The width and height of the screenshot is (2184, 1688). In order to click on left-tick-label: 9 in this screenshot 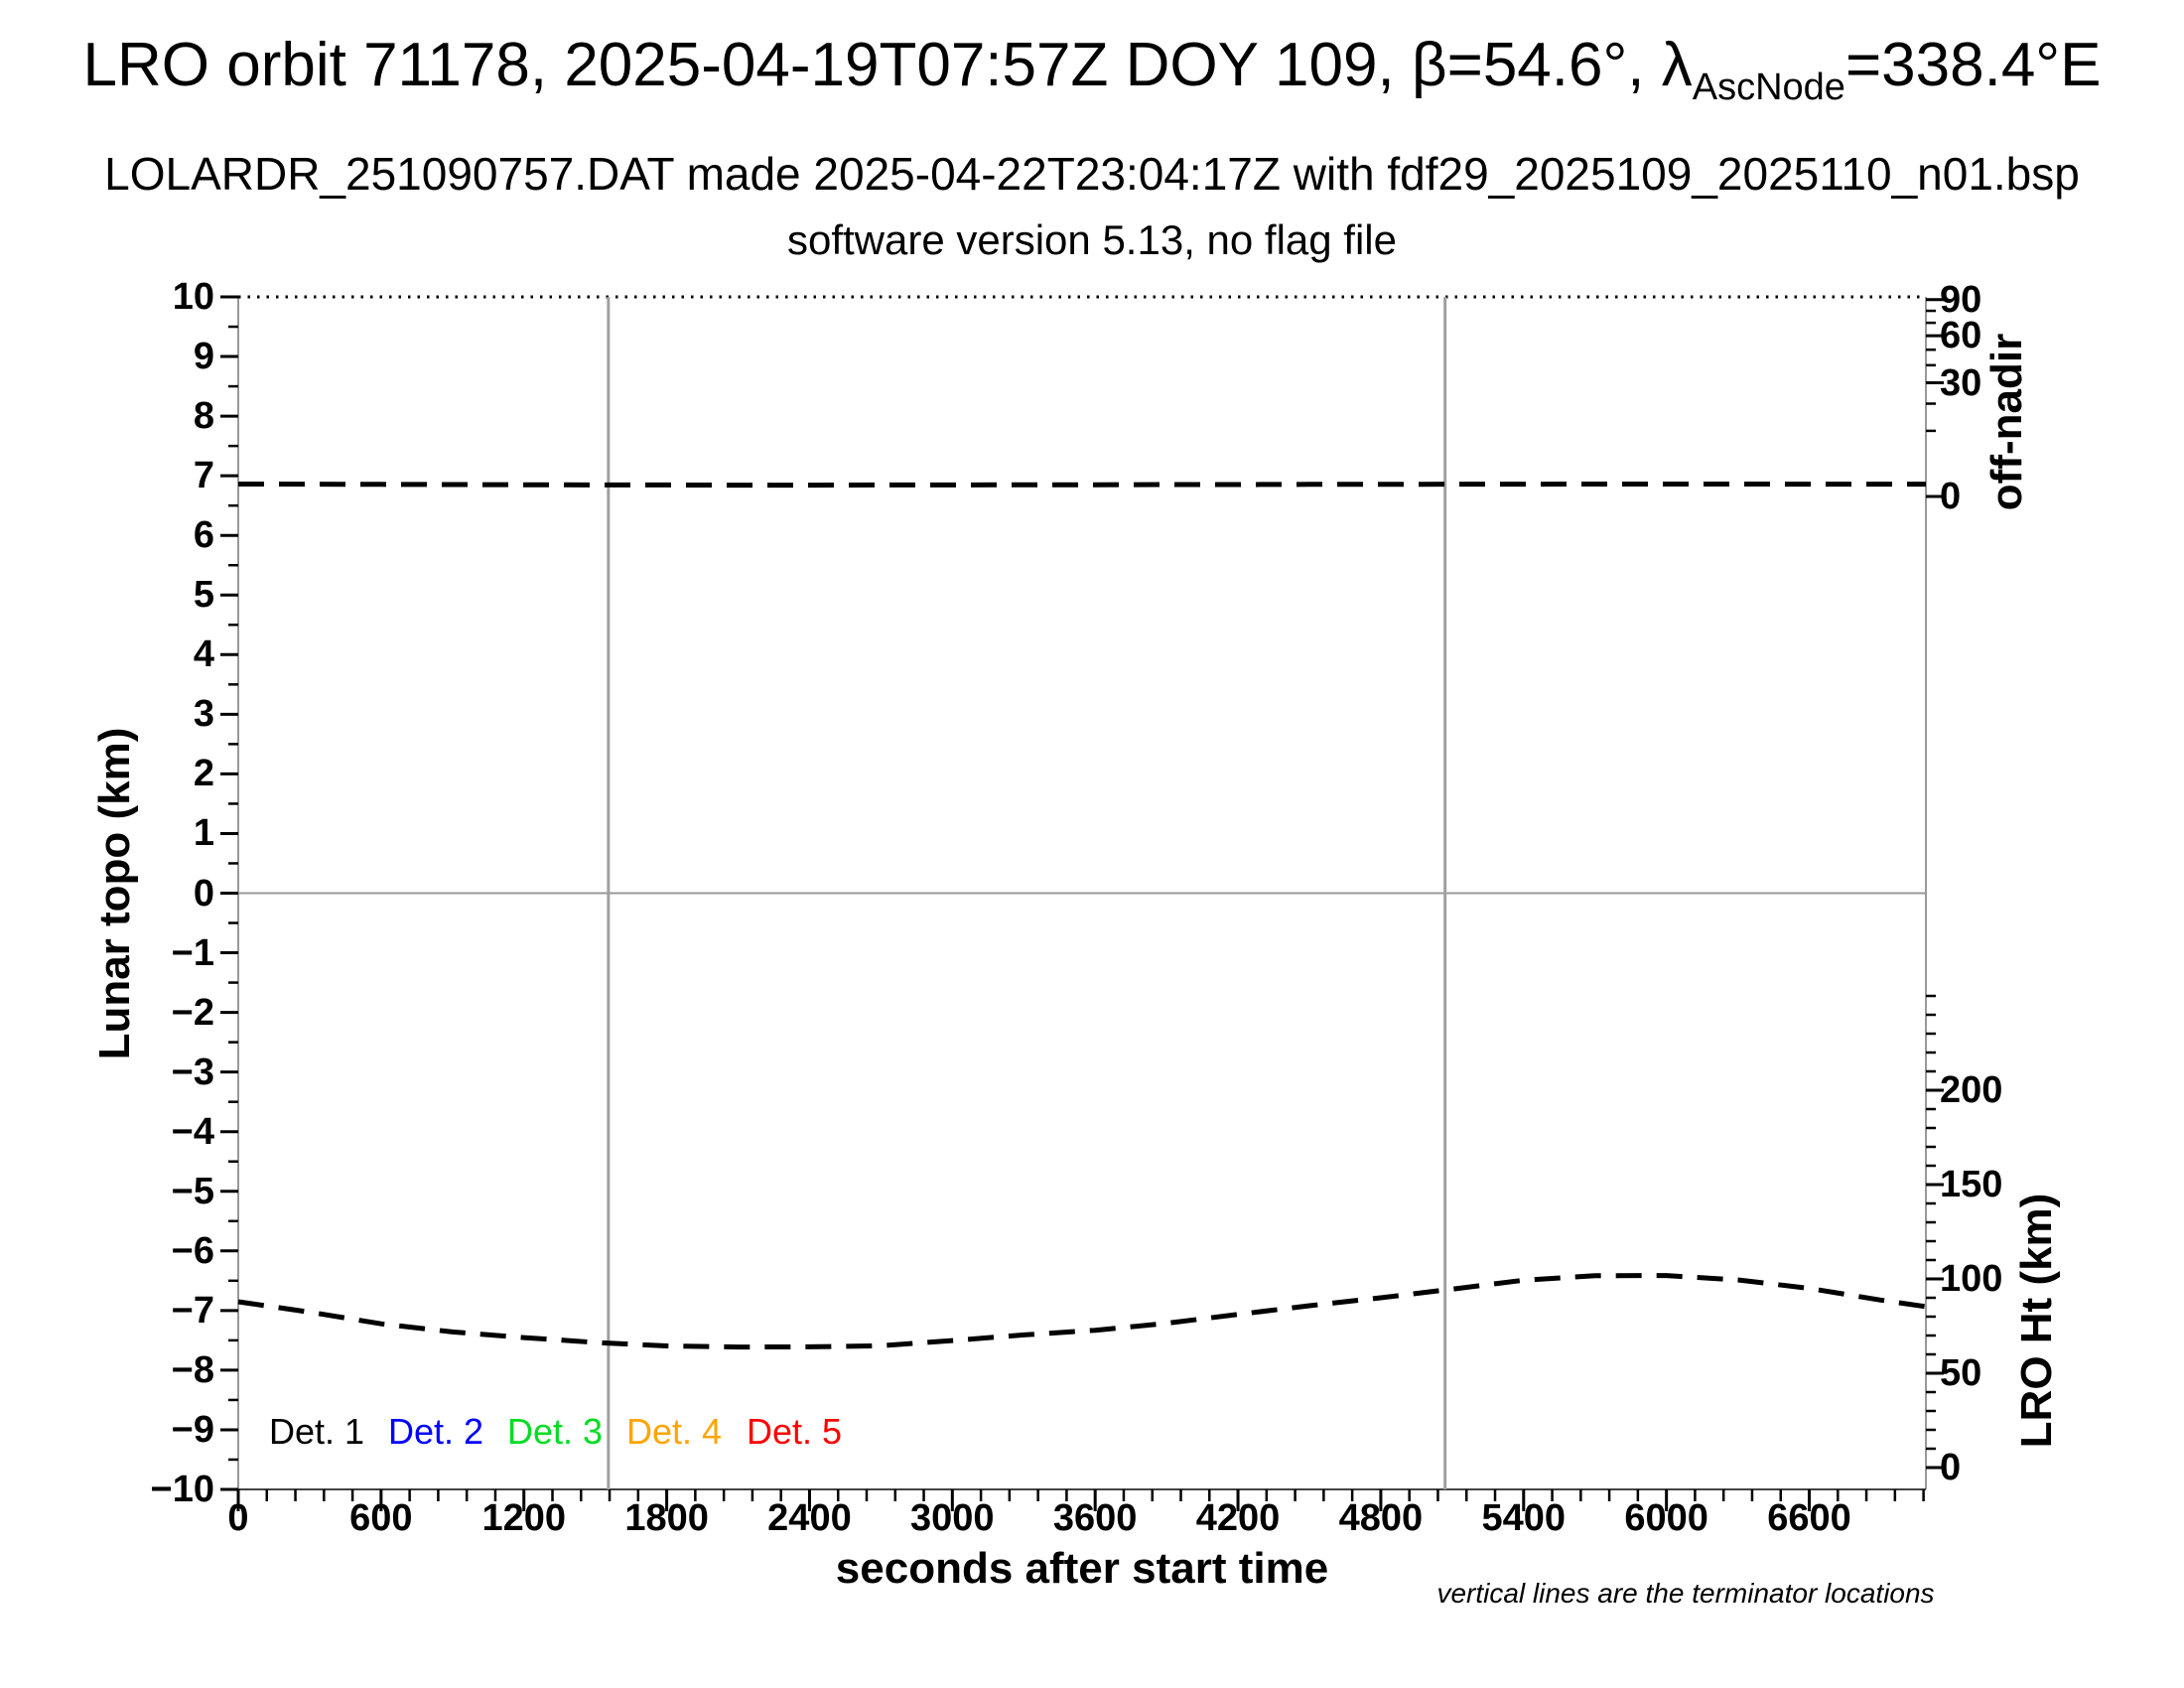, I will do `click(203, 357)`.